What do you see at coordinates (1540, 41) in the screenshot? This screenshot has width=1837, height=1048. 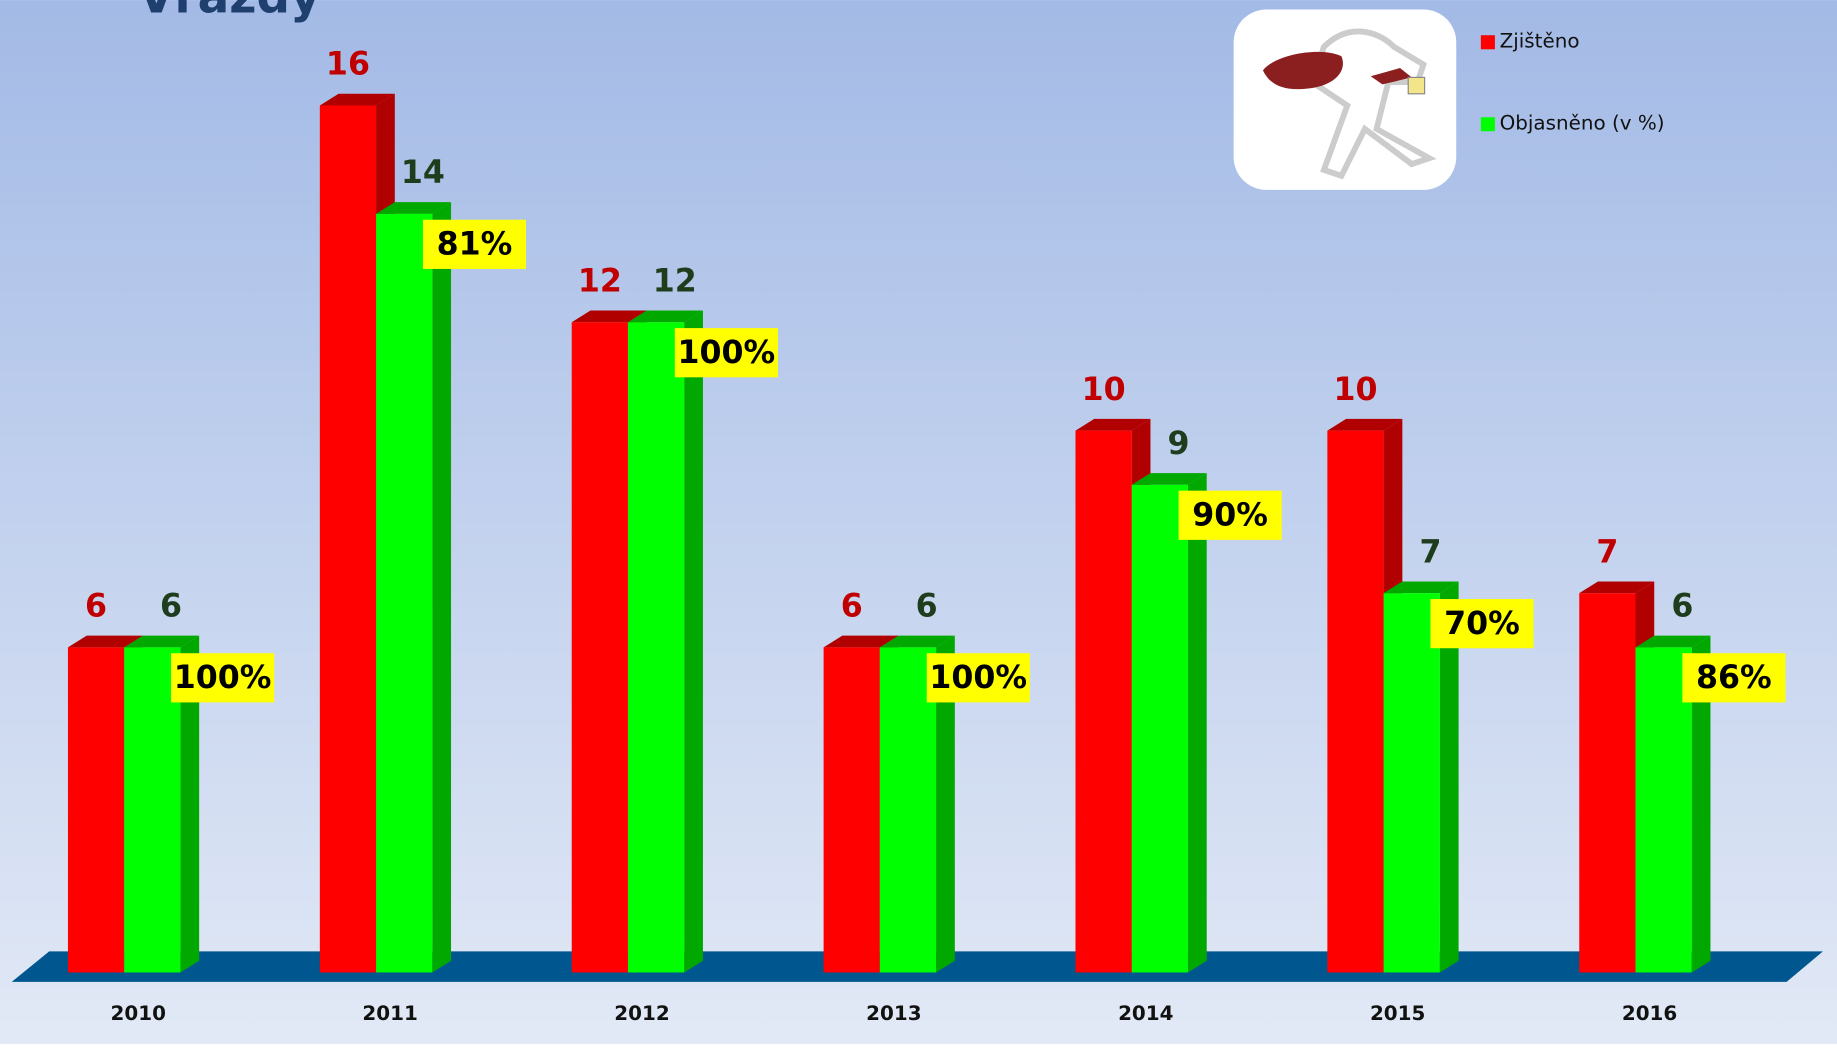 I see `legend-label: Zjištěno` at bounding box center [1540, 41].